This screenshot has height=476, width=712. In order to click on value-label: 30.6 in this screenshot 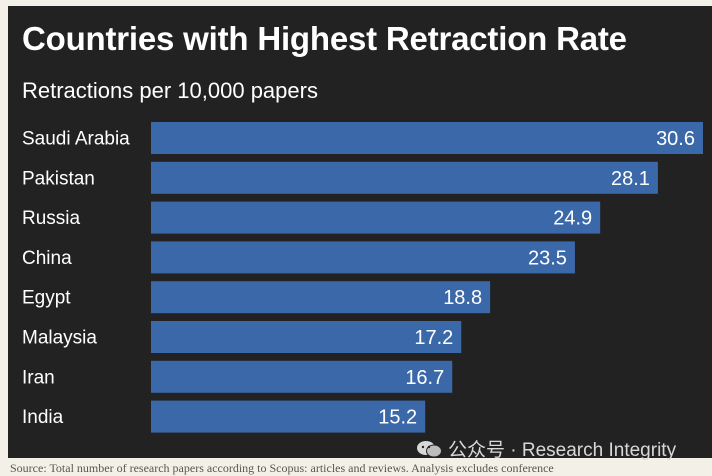, I will do `click(675, 139)`.